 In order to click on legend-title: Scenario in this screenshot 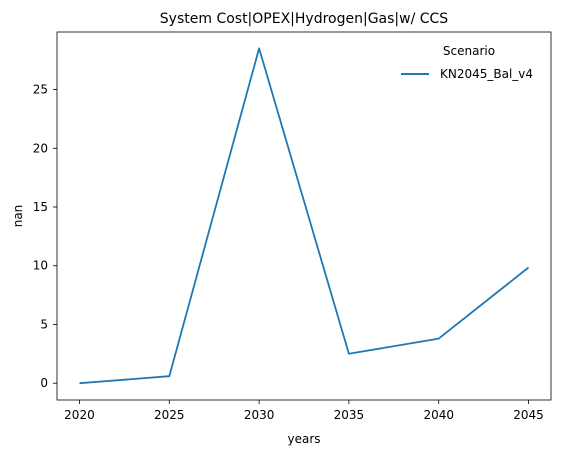, I will do `click(469, 51)`.